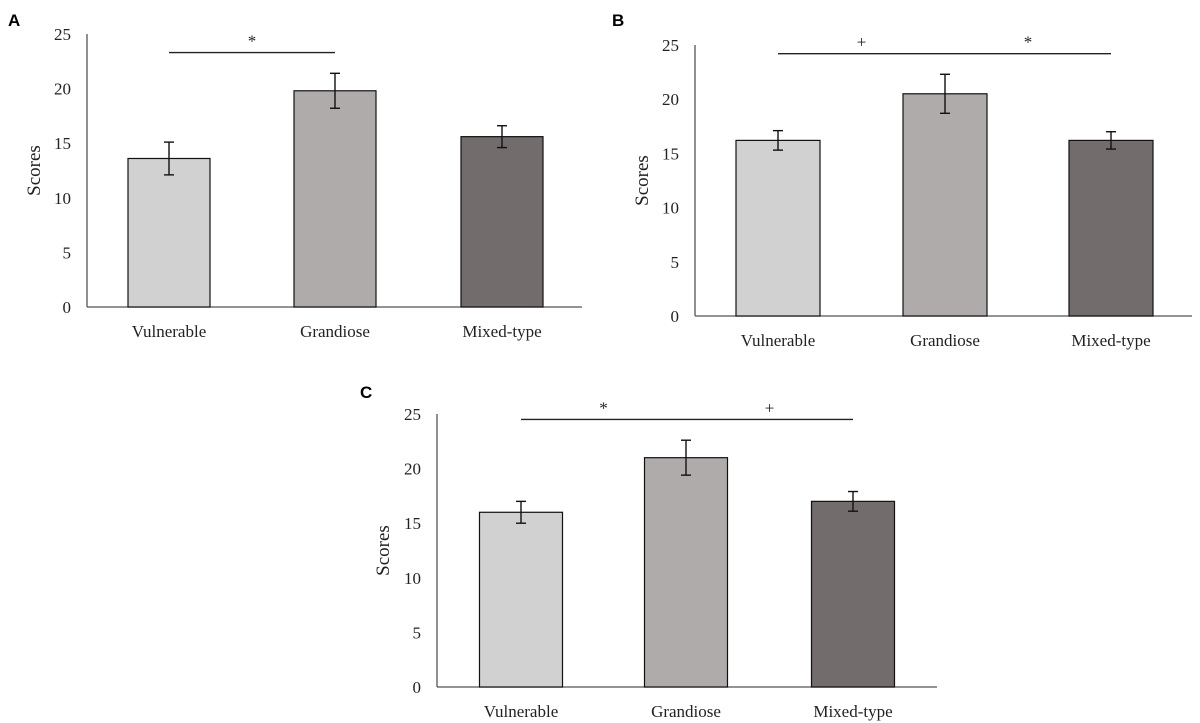 This screenshot has height=723, width=1200. Describe the element at coordinates (618, 20) in the screenshot. I see `panel-label: B` at that location.